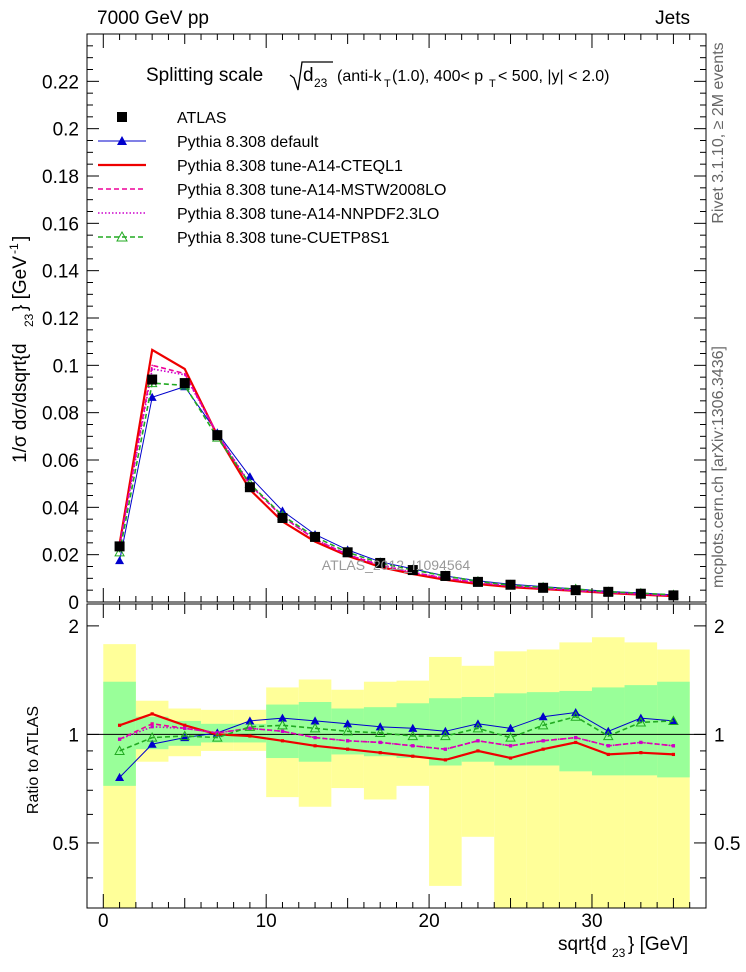 The width and height of the screenshot is (746, 972). Describe the element at coordinates (718, 467) in the screenshot. I see `source-label: mcplots.cern.ch [arXiv:1306.3436]` at that location.